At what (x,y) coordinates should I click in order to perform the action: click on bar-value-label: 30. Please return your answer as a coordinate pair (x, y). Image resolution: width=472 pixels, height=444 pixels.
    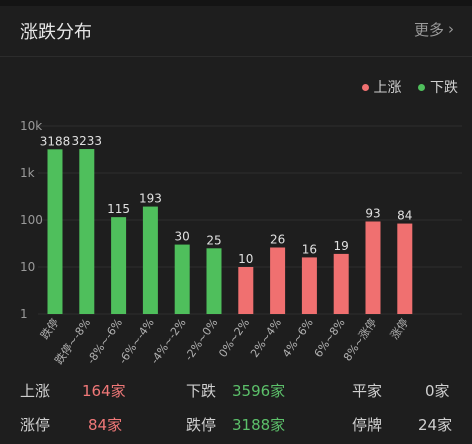
    Looking at the image, I should click on (182, 237).